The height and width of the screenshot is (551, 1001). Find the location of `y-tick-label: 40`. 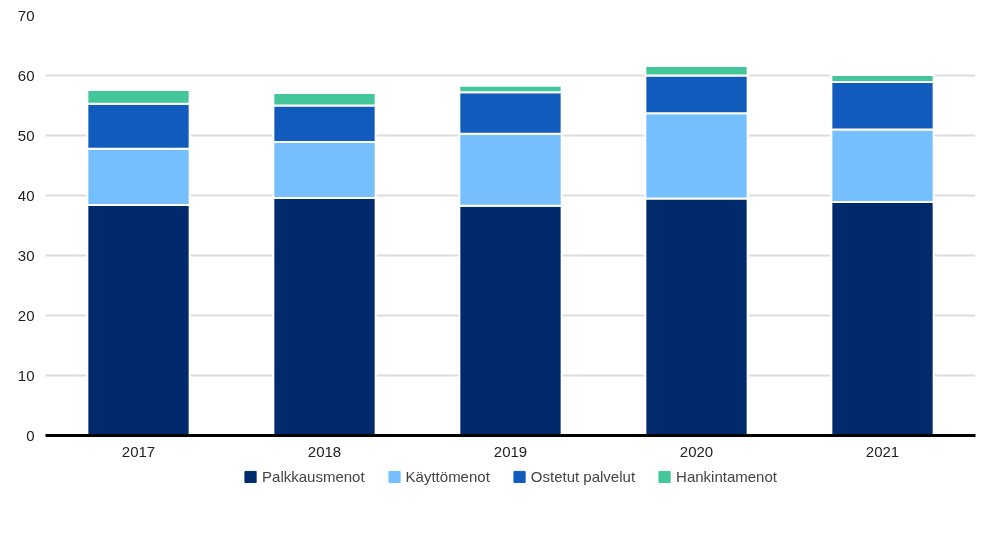

y-tick-label: 40 is located at coordinates (26, 195).